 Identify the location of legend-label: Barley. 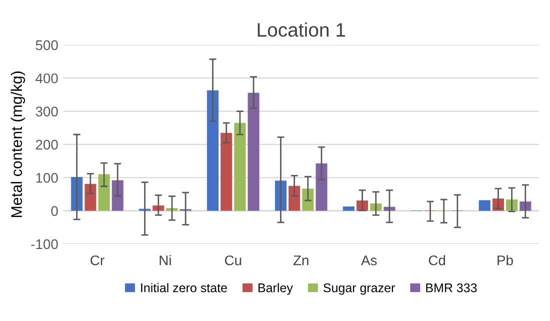
(275, 289).